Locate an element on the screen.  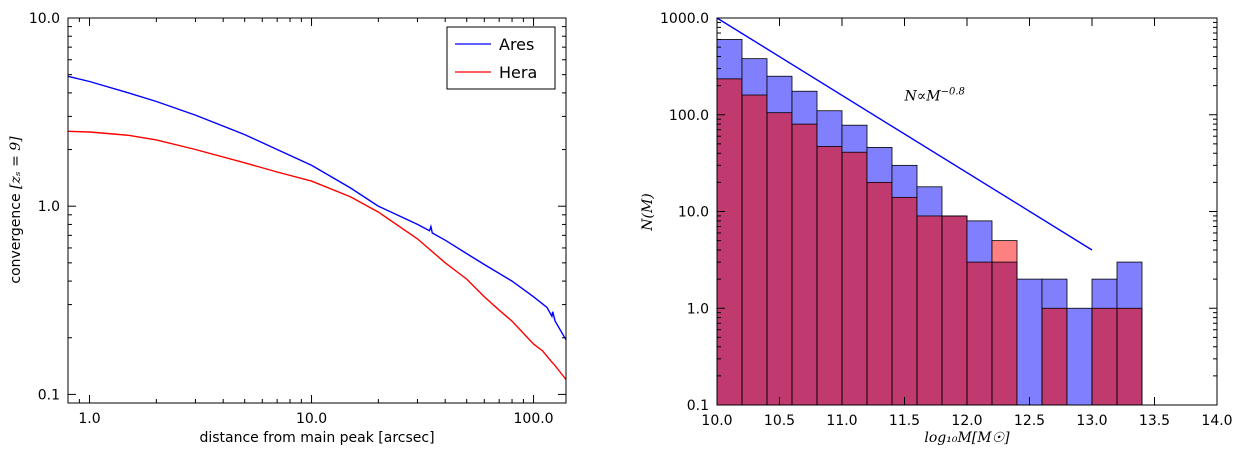
left-y-axis-label: convergence [zₛ = 9] is located at coordinates (16, 210).